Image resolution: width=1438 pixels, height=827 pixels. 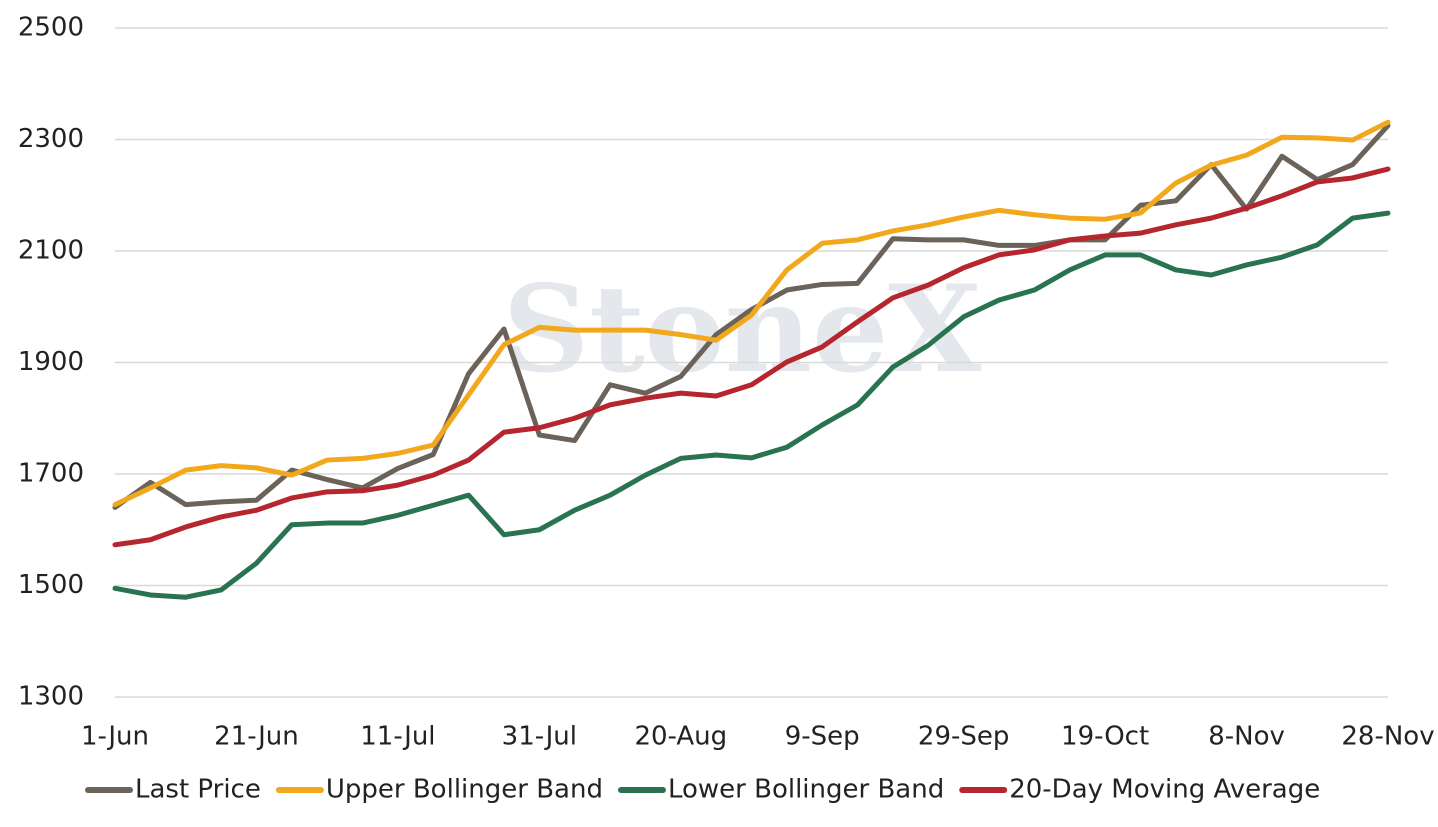 What do you see at coordinates (51, 28) in the screenshot?
I see `y-tick-label: 2500` at bounding box center [51, 28].